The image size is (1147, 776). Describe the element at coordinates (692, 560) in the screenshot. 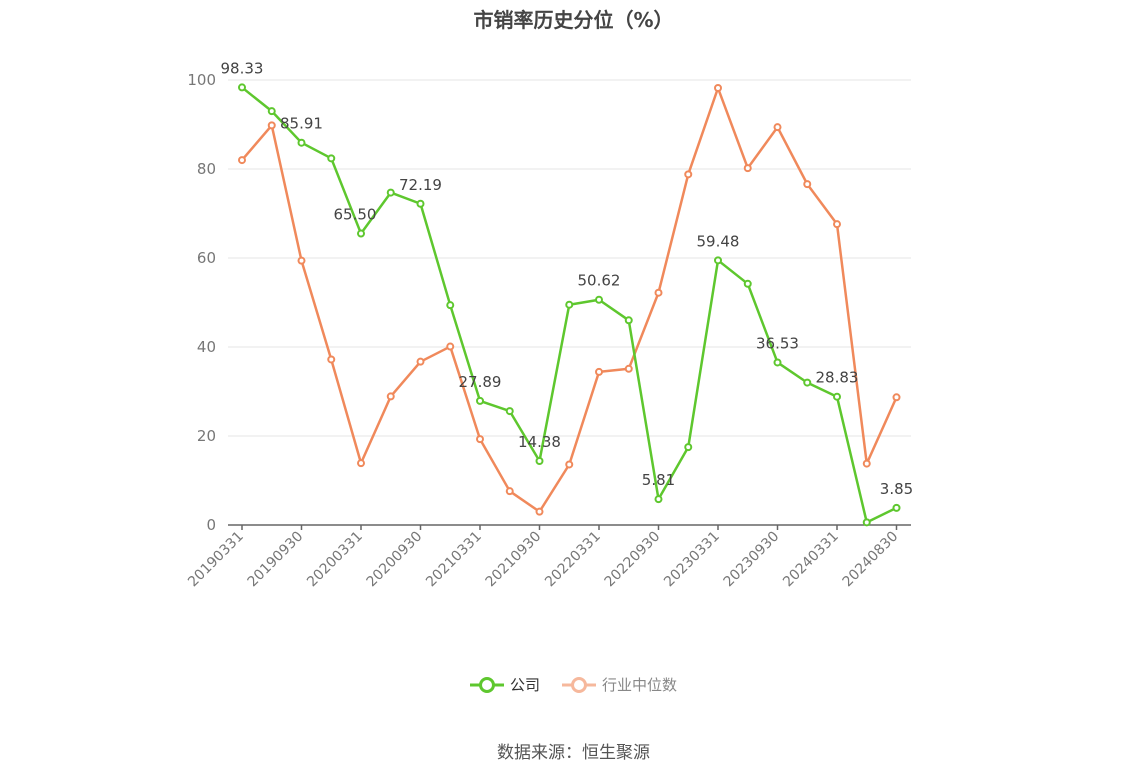

I see `x-tick-label: 20230331` at that location.